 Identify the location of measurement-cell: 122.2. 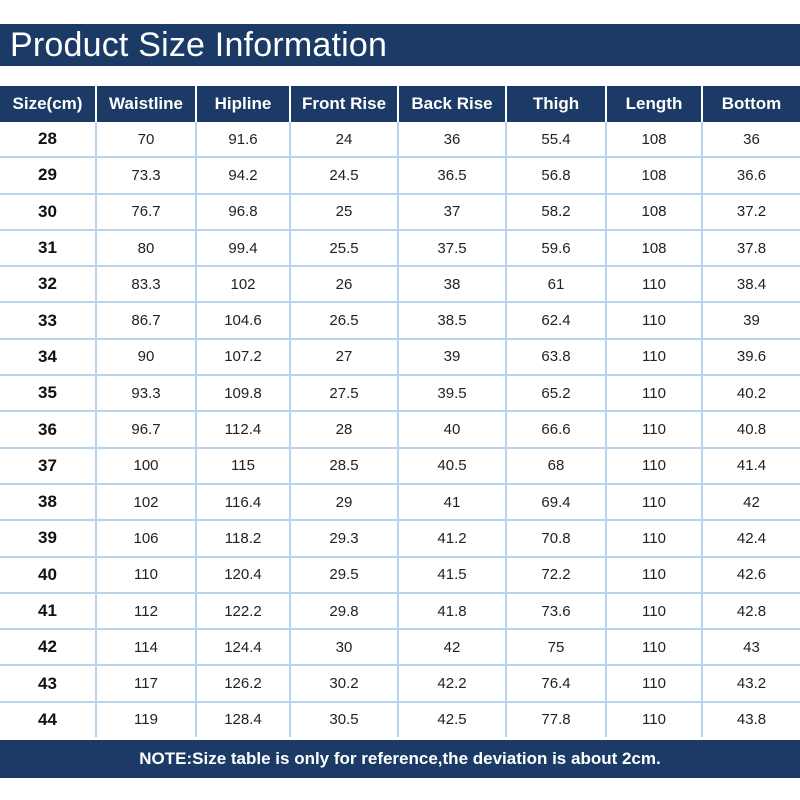
(242, 610).